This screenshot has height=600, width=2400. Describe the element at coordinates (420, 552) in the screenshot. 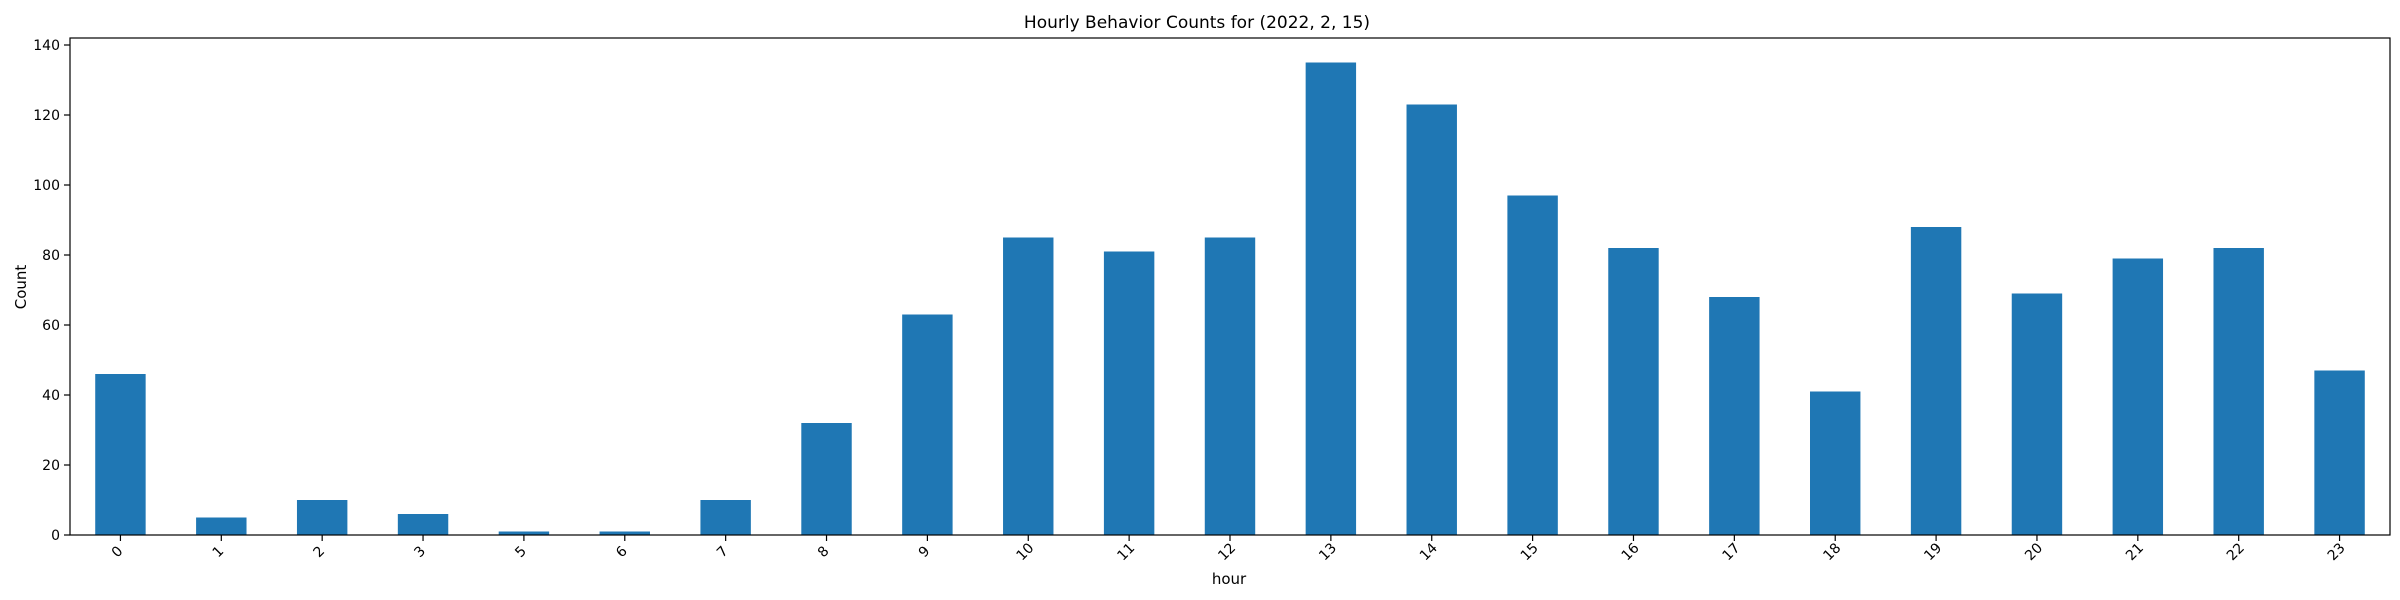

I see `x-tick-label: 3` at that location.